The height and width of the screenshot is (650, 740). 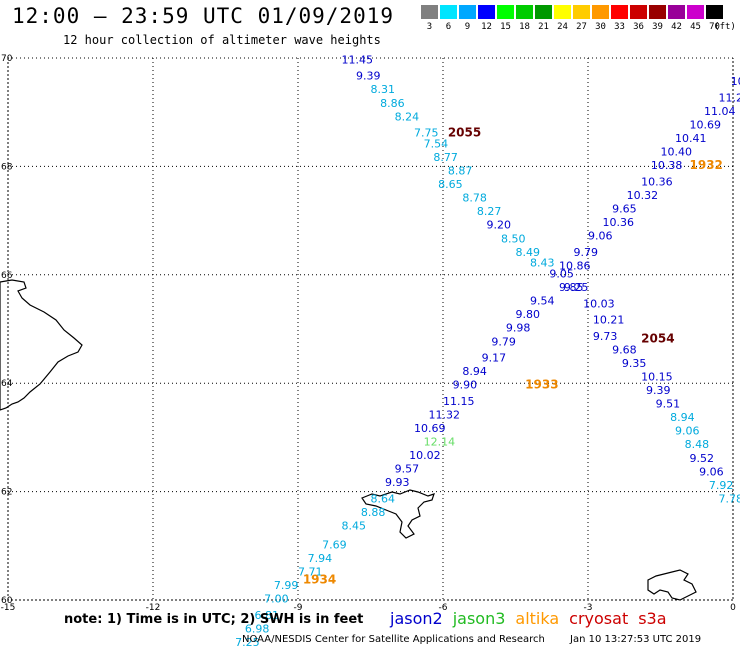 I want to click on colorbar-tick-label: 33, so click(x=619, y=27).